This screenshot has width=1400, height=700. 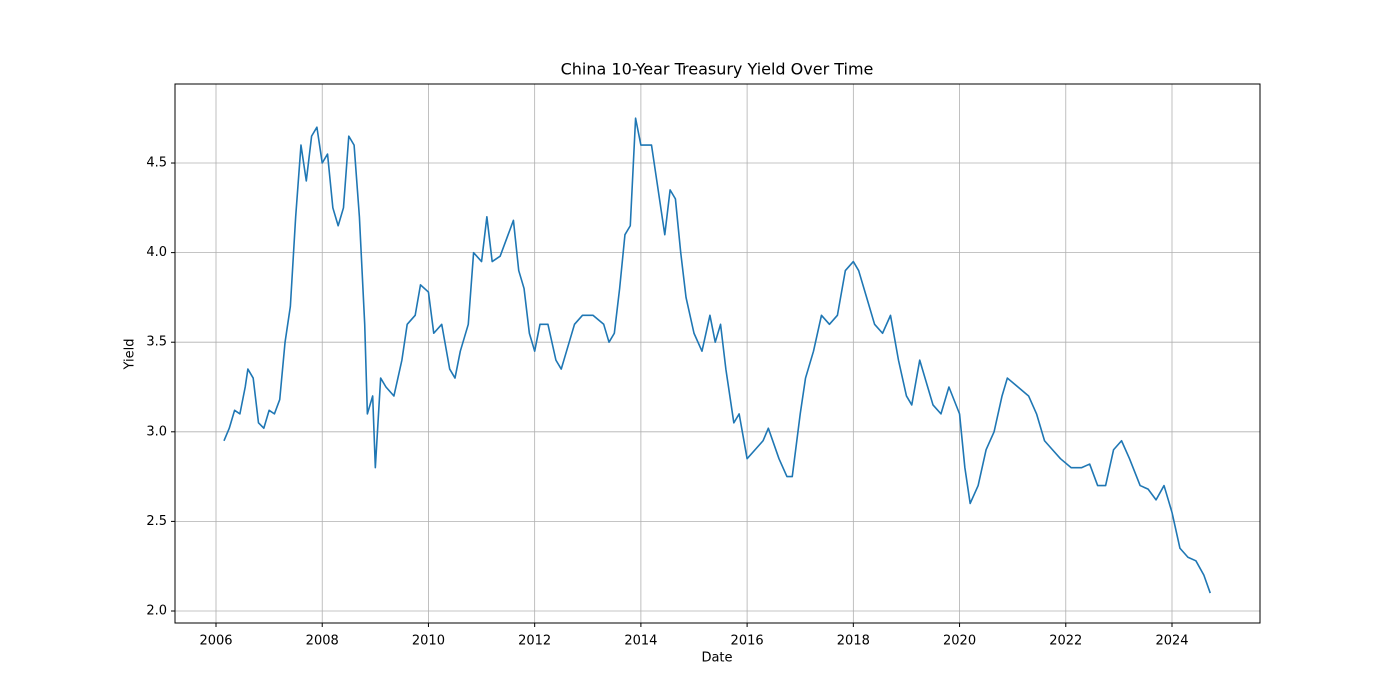 What do you see at coordinates (156, 252) in the screenshot?
I see `y-tick-label: 4.0` at bounding box center [156, 252].